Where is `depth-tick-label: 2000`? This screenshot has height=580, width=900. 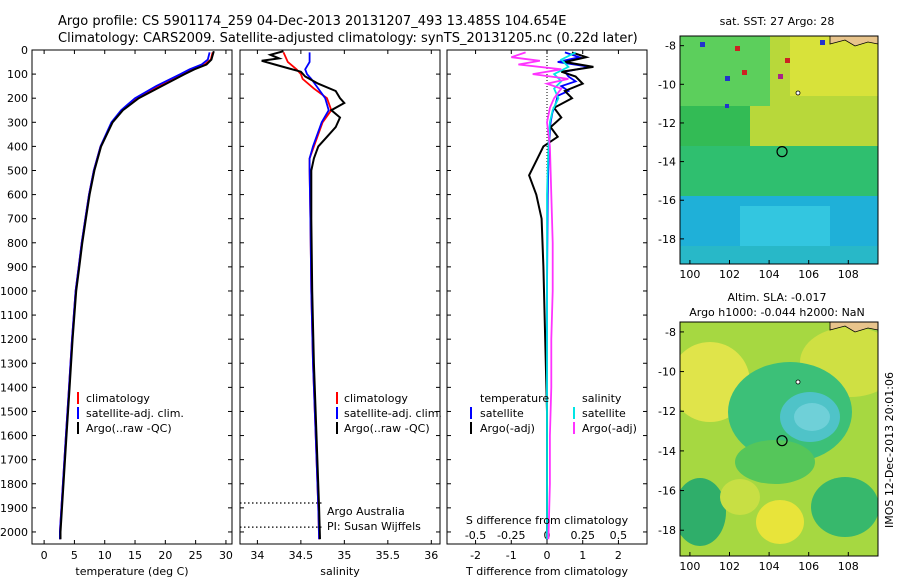
depth-tick-label: 2000 is located at coordinates (14, 532).